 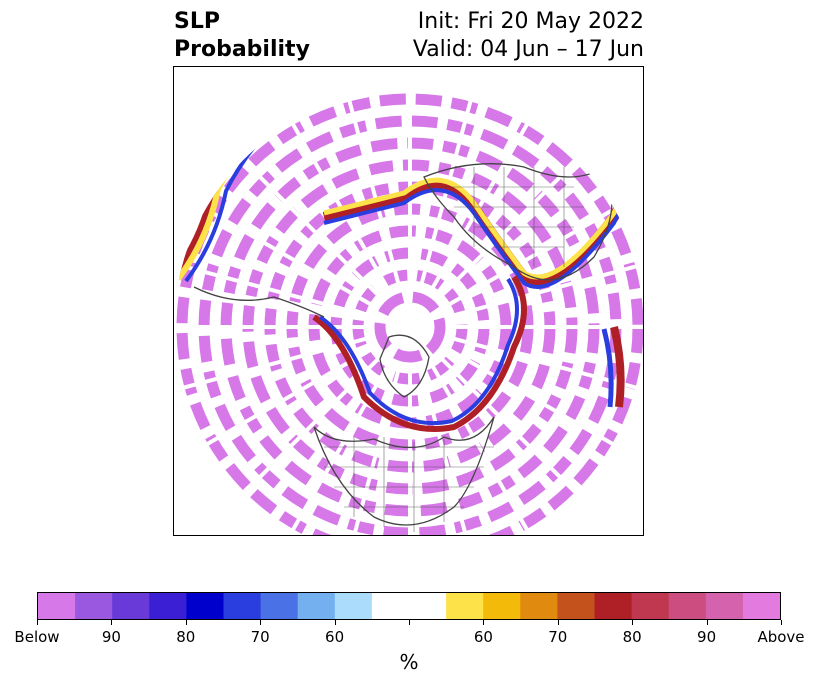 I want to click on title-left: SLP Probability, so click(x=242, y=36).